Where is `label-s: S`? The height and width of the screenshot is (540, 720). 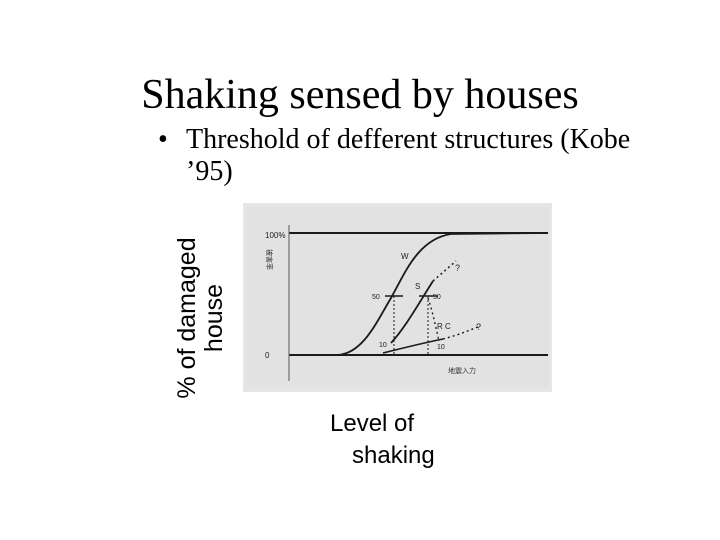
label-s: S is located at coordinates (417, 286).